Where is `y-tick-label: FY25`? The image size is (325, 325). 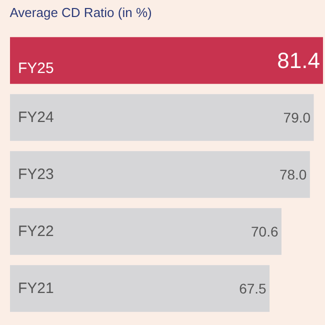 y-tick-label: FY25 is located at coordinates (36, 68).